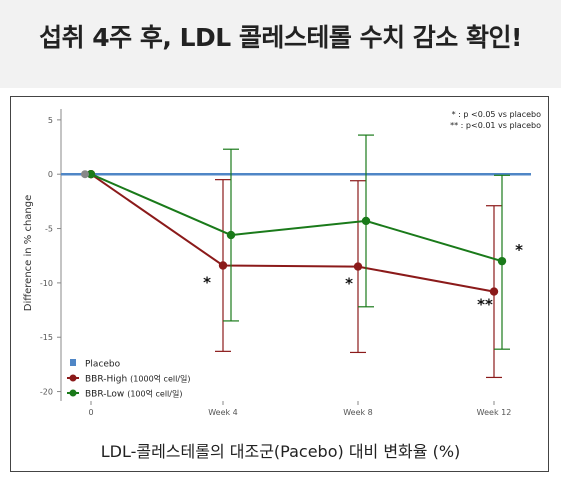 The width and height of the screenshot is (561, 482). I want to click on chart-caption: LDL-콜레스테롤의 대조군(Pacebo) 대비 변화율 (%), so click(280, 451).